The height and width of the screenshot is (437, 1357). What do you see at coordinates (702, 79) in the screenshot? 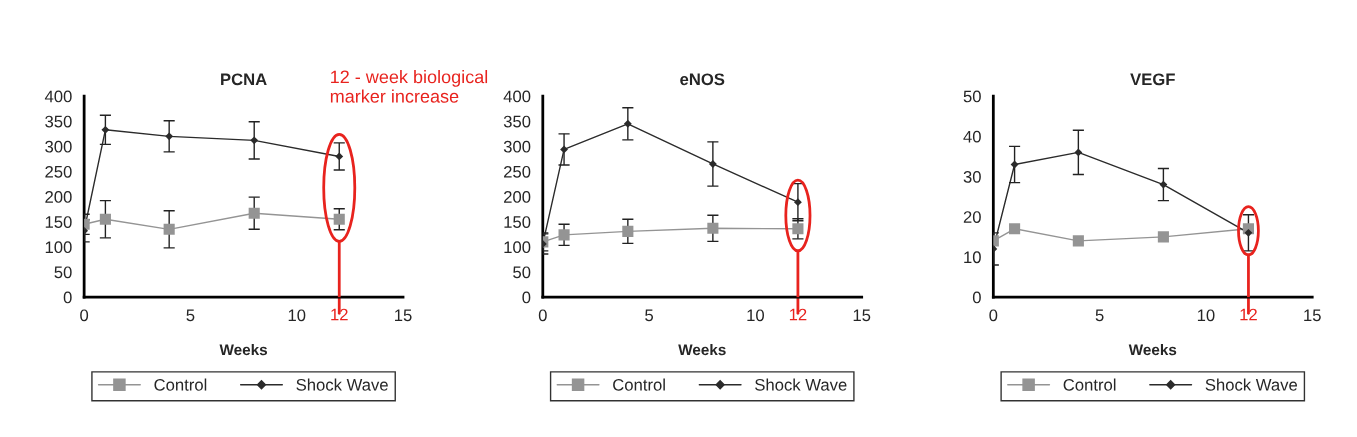
I see `chart-title: eNOS` at bounding box center [702, 79].